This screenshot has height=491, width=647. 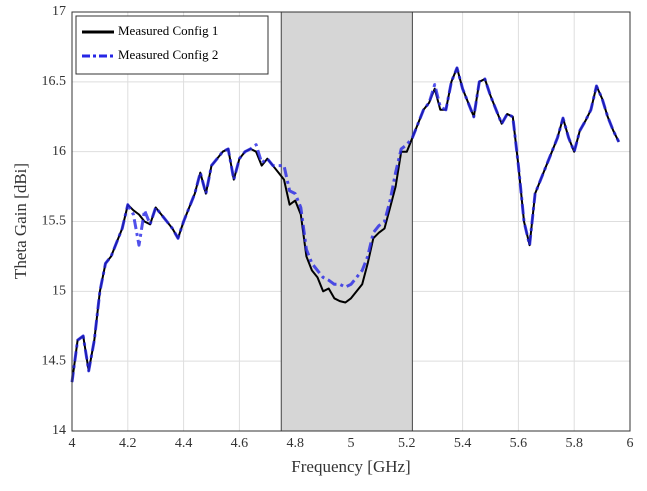 I want to click on y-tick-label: 16.5, so click(x=54, y=81).